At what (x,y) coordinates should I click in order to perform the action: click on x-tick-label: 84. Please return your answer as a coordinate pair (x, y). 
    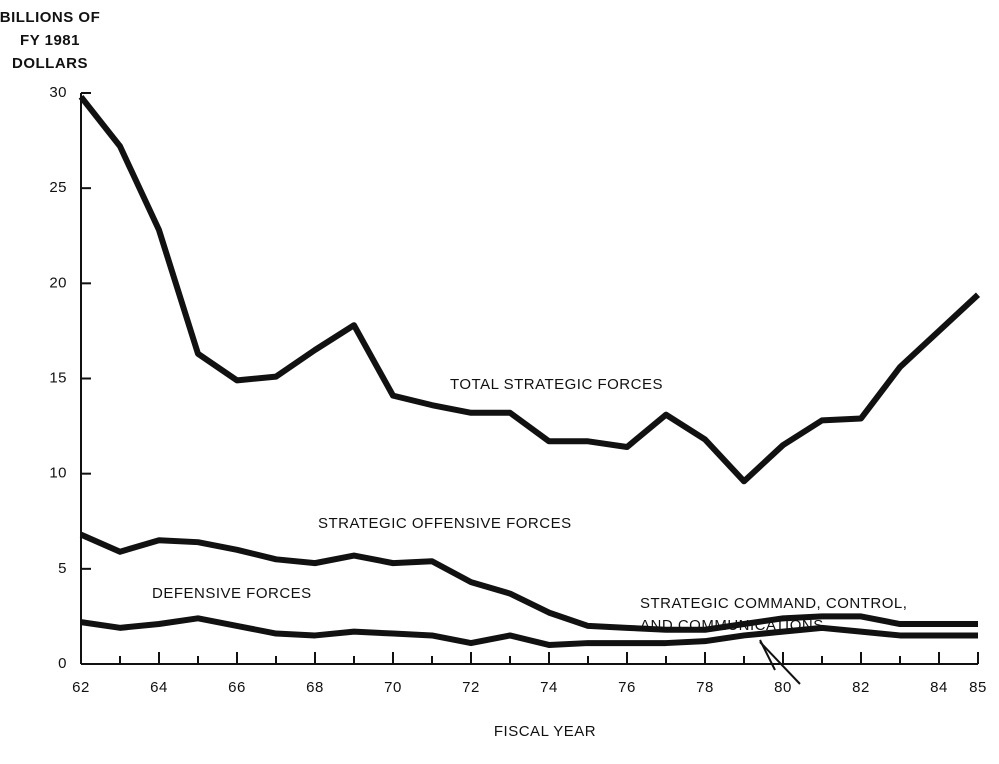
    Looking at the image, I should click on (939, 687).